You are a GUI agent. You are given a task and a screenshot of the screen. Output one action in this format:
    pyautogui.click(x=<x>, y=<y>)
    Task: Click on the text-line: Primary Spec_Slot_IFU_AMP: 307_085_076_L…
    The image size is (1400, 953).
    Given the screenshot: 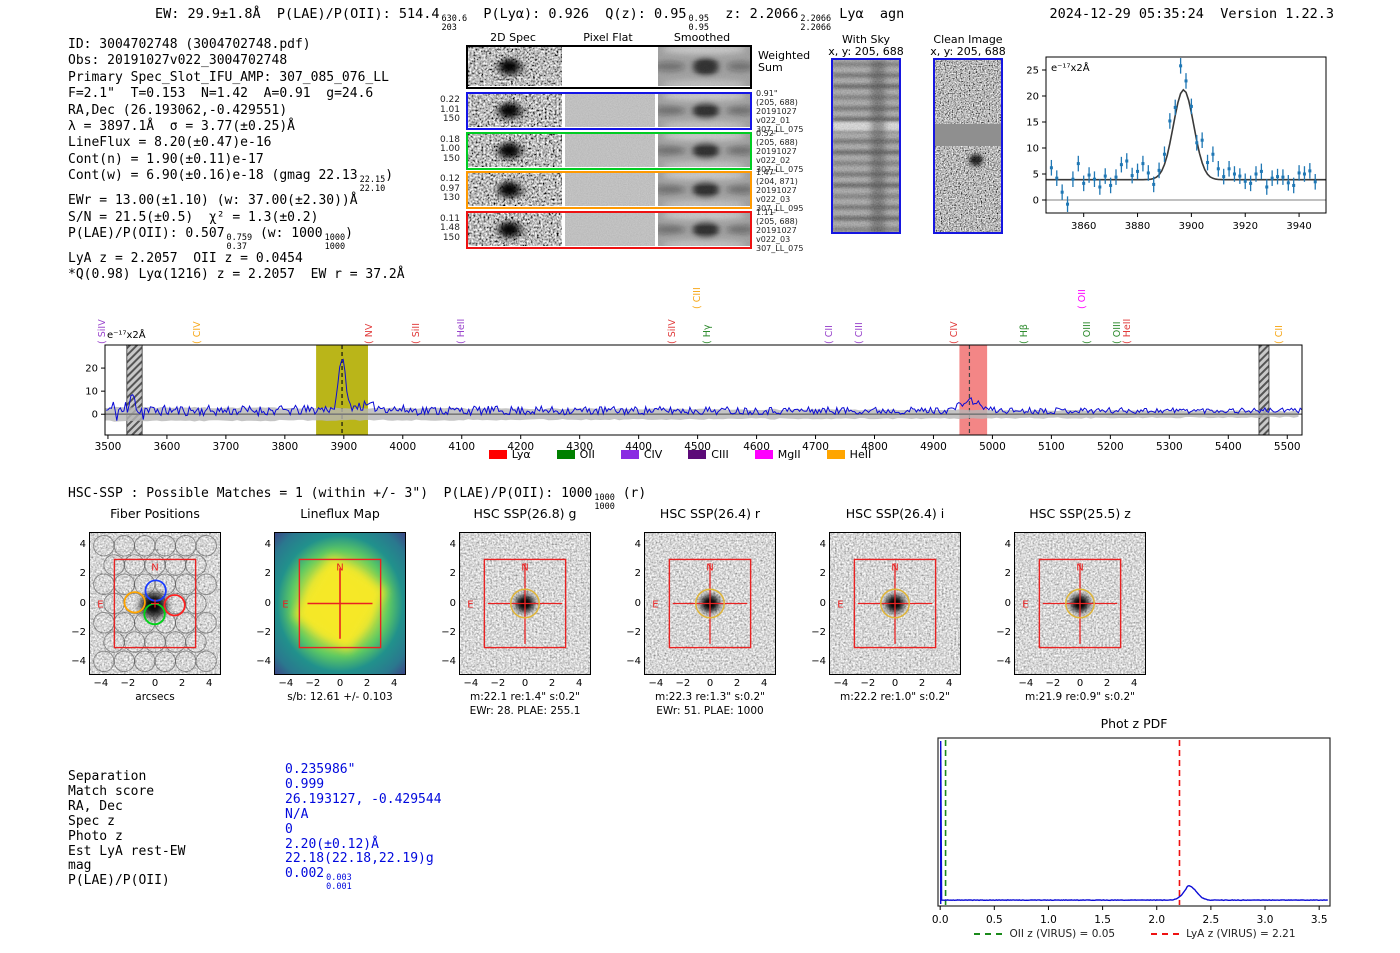 What is the action you would take?
    pyautogui.click(x=236, y=78)
    